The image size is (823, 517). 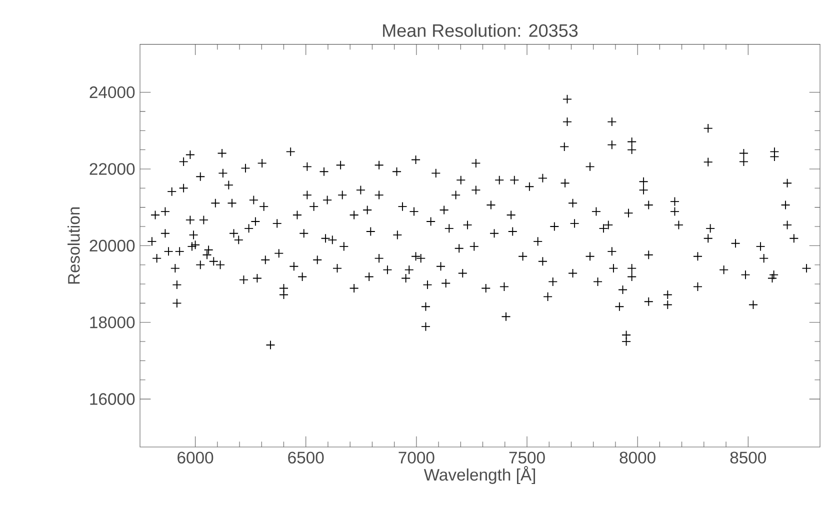 I want to click on x-axis-title: Wavelength [Å], so click(x=480, y=475).